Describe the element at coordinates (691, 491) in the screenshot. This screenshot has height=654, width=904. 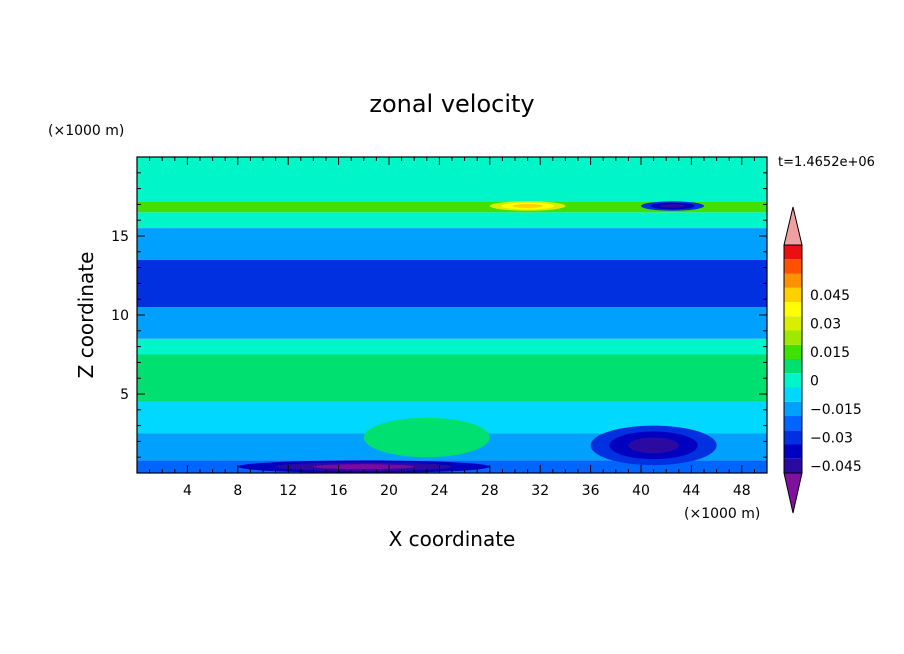
I see `x-tick-label-44: 44` at that location.